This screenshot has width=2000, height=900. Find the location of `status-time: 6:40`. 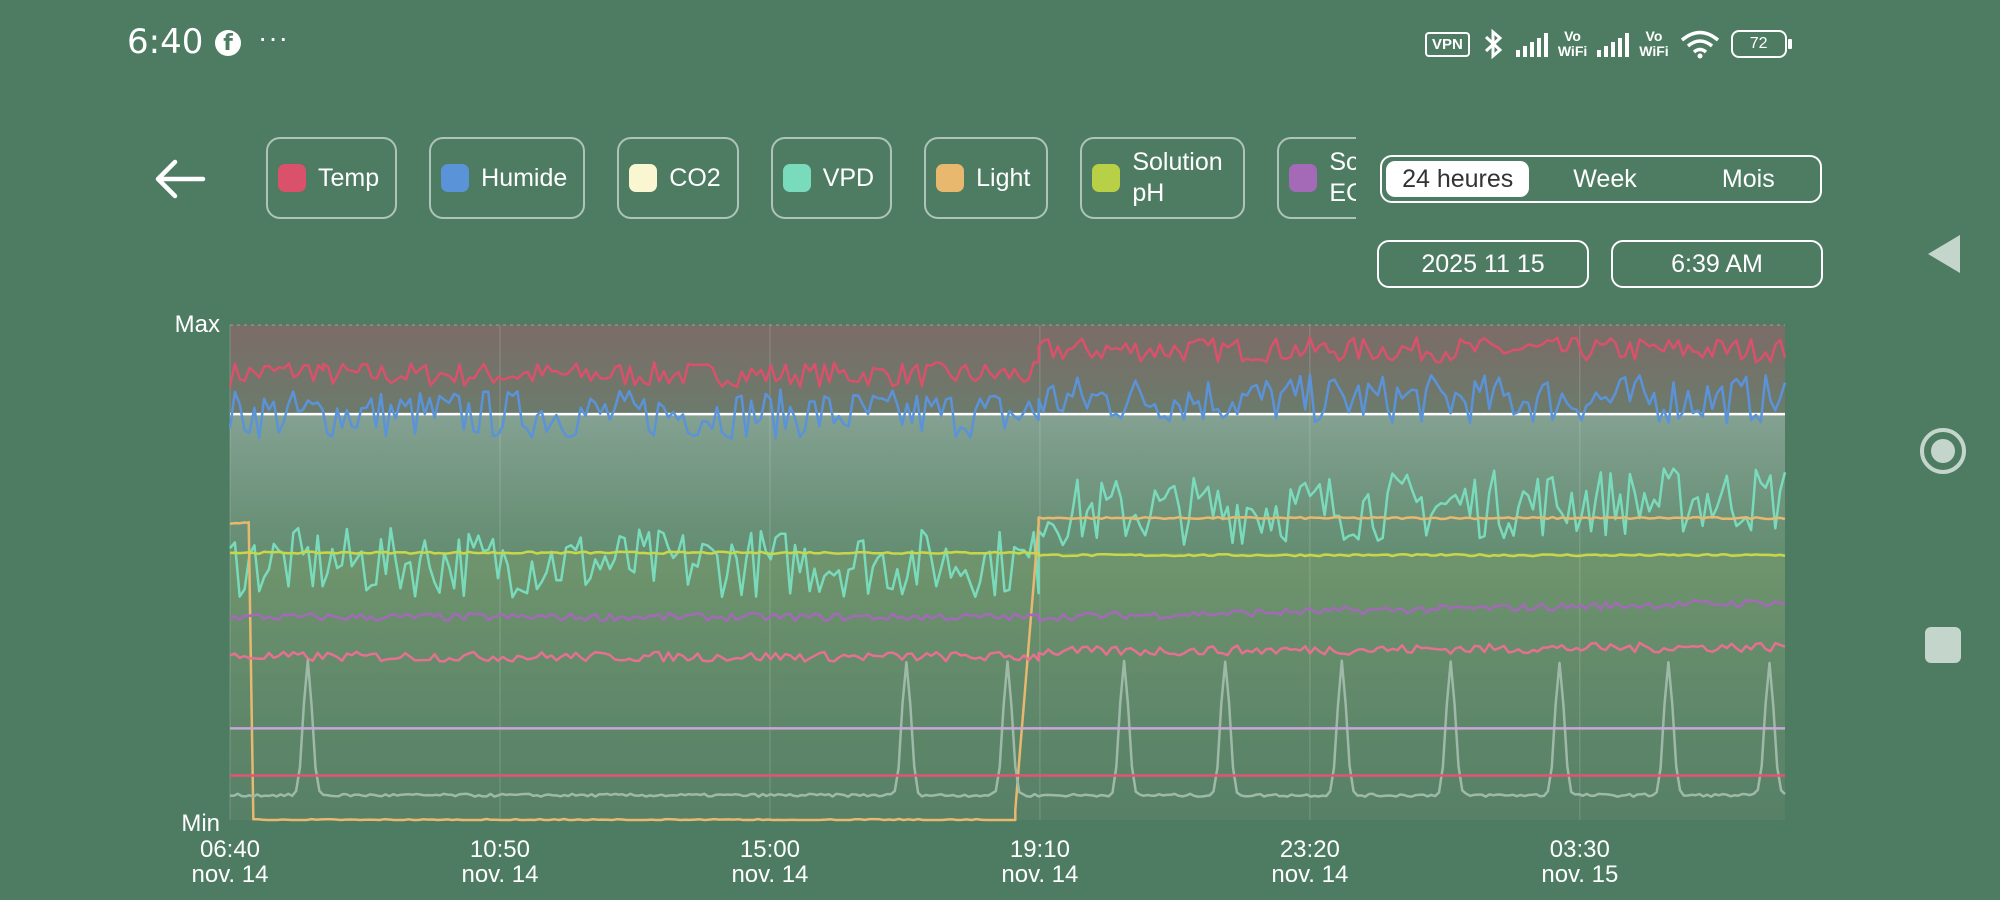

status-time: 6:40 is located at coordinates (165, 42).